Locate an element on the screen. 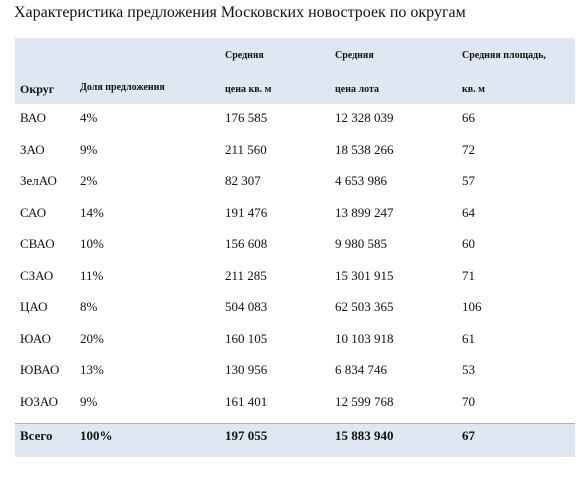 This screenshot has height=482, width=582. header-cell: цена лота is located at coordinates (357, 89).